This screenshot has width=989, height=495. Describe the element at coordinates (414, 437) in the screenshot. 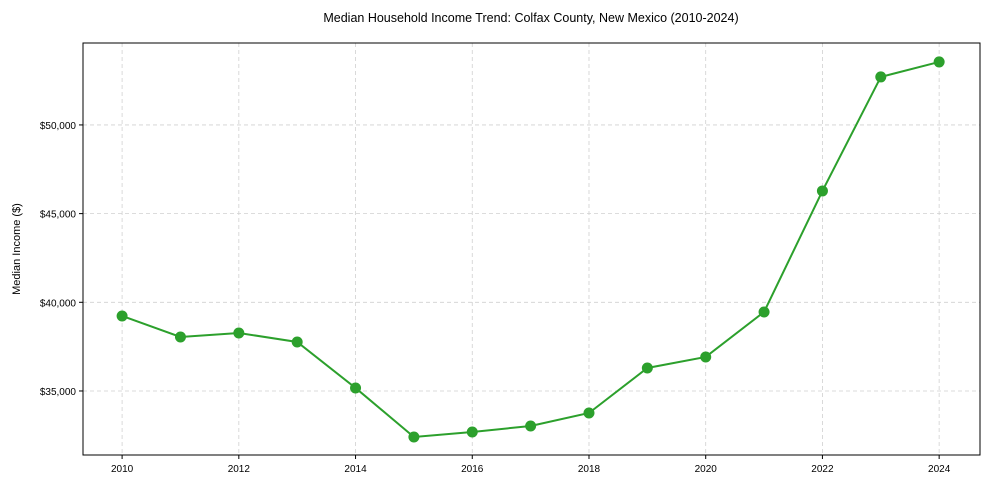

I see `data-point-2015` at that location.